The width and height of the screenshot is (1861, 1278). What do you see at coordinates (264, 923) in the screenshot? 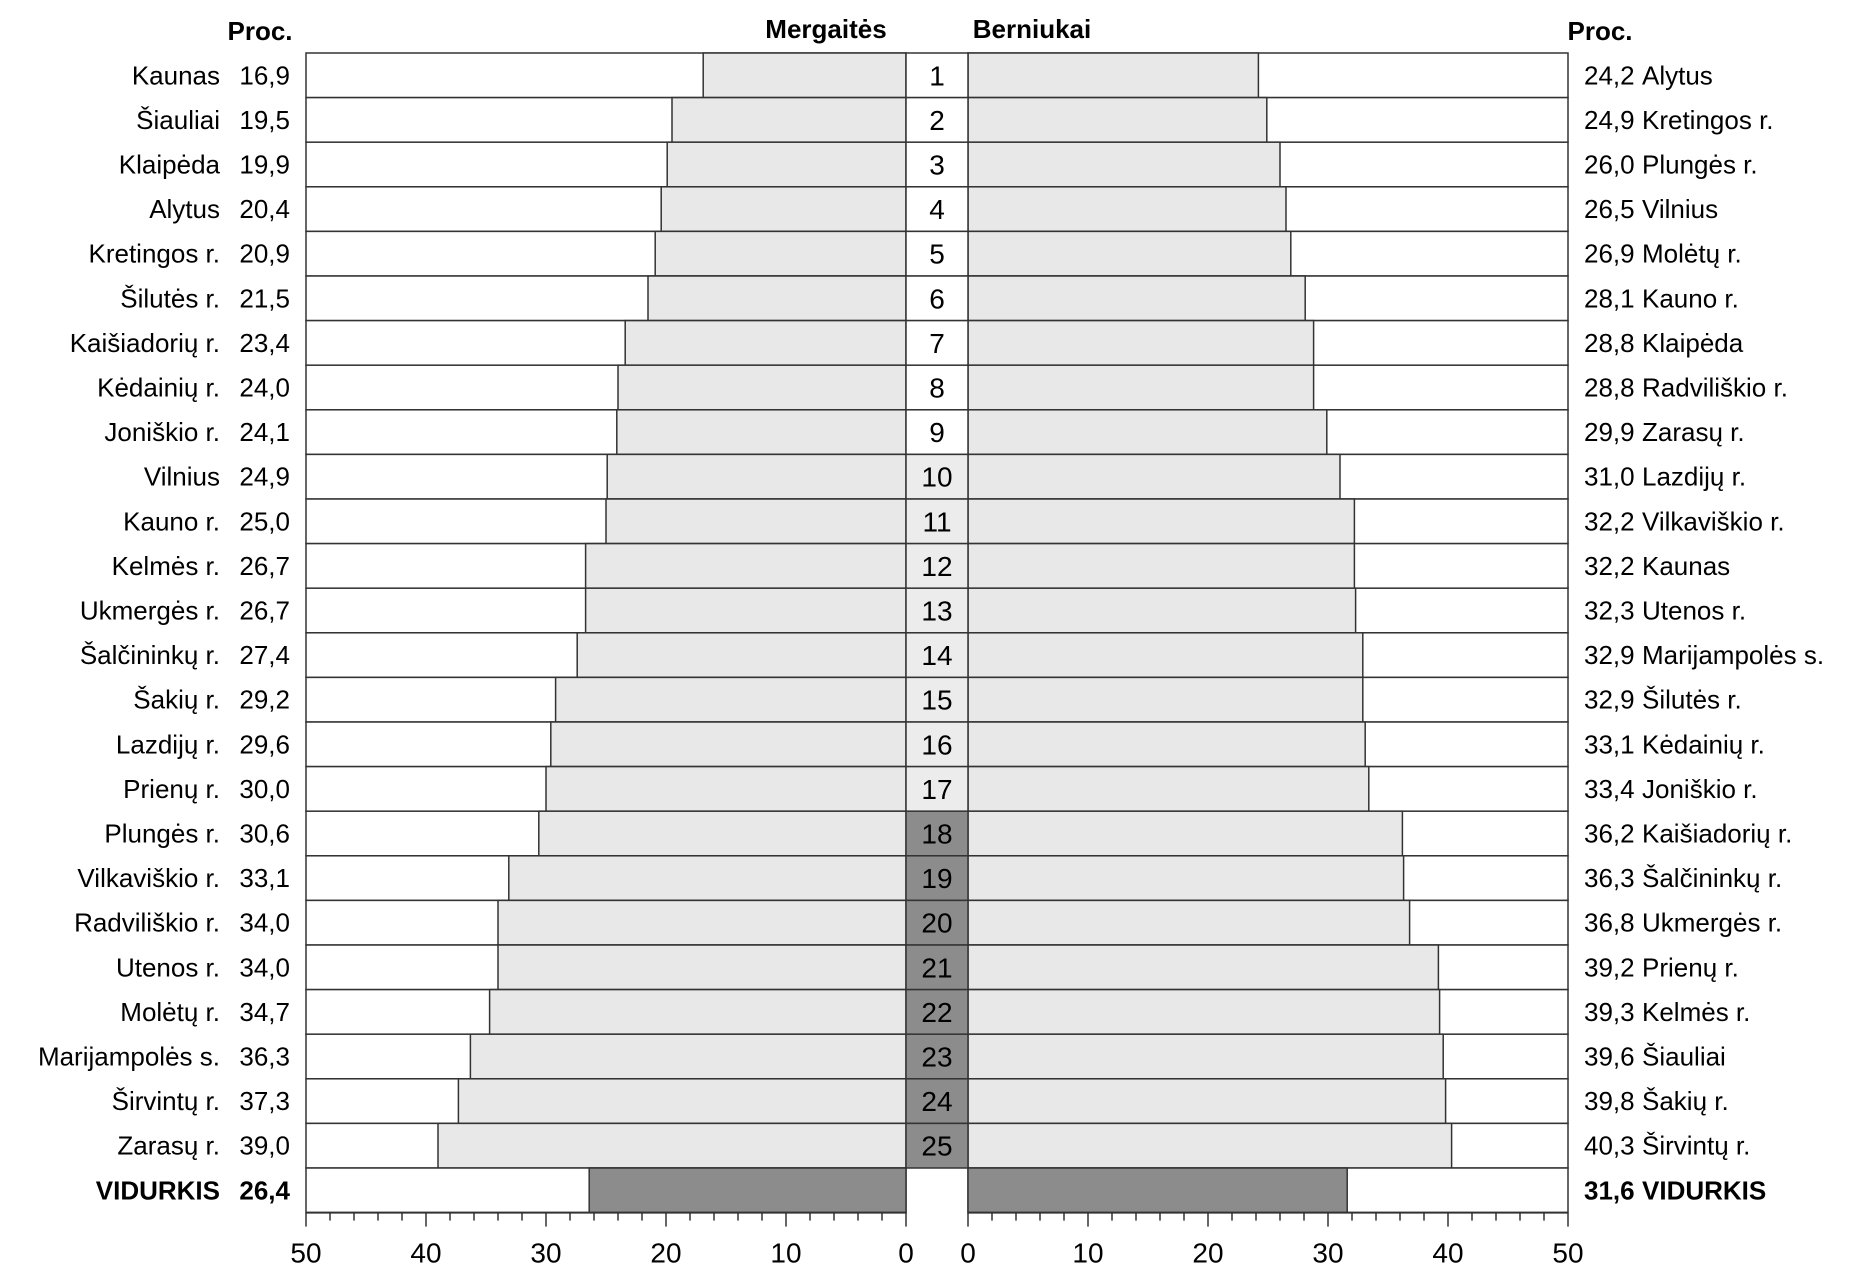
I see `girls-value-label: 34,0` at bounding box center [264, 923].